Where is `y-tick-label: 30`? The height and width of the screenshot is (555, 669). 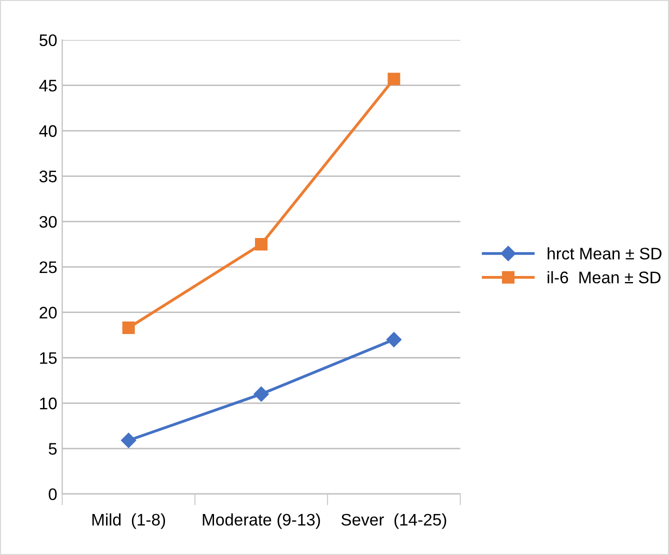 y-tick-label: 30 is located at coordinates (48, 222).